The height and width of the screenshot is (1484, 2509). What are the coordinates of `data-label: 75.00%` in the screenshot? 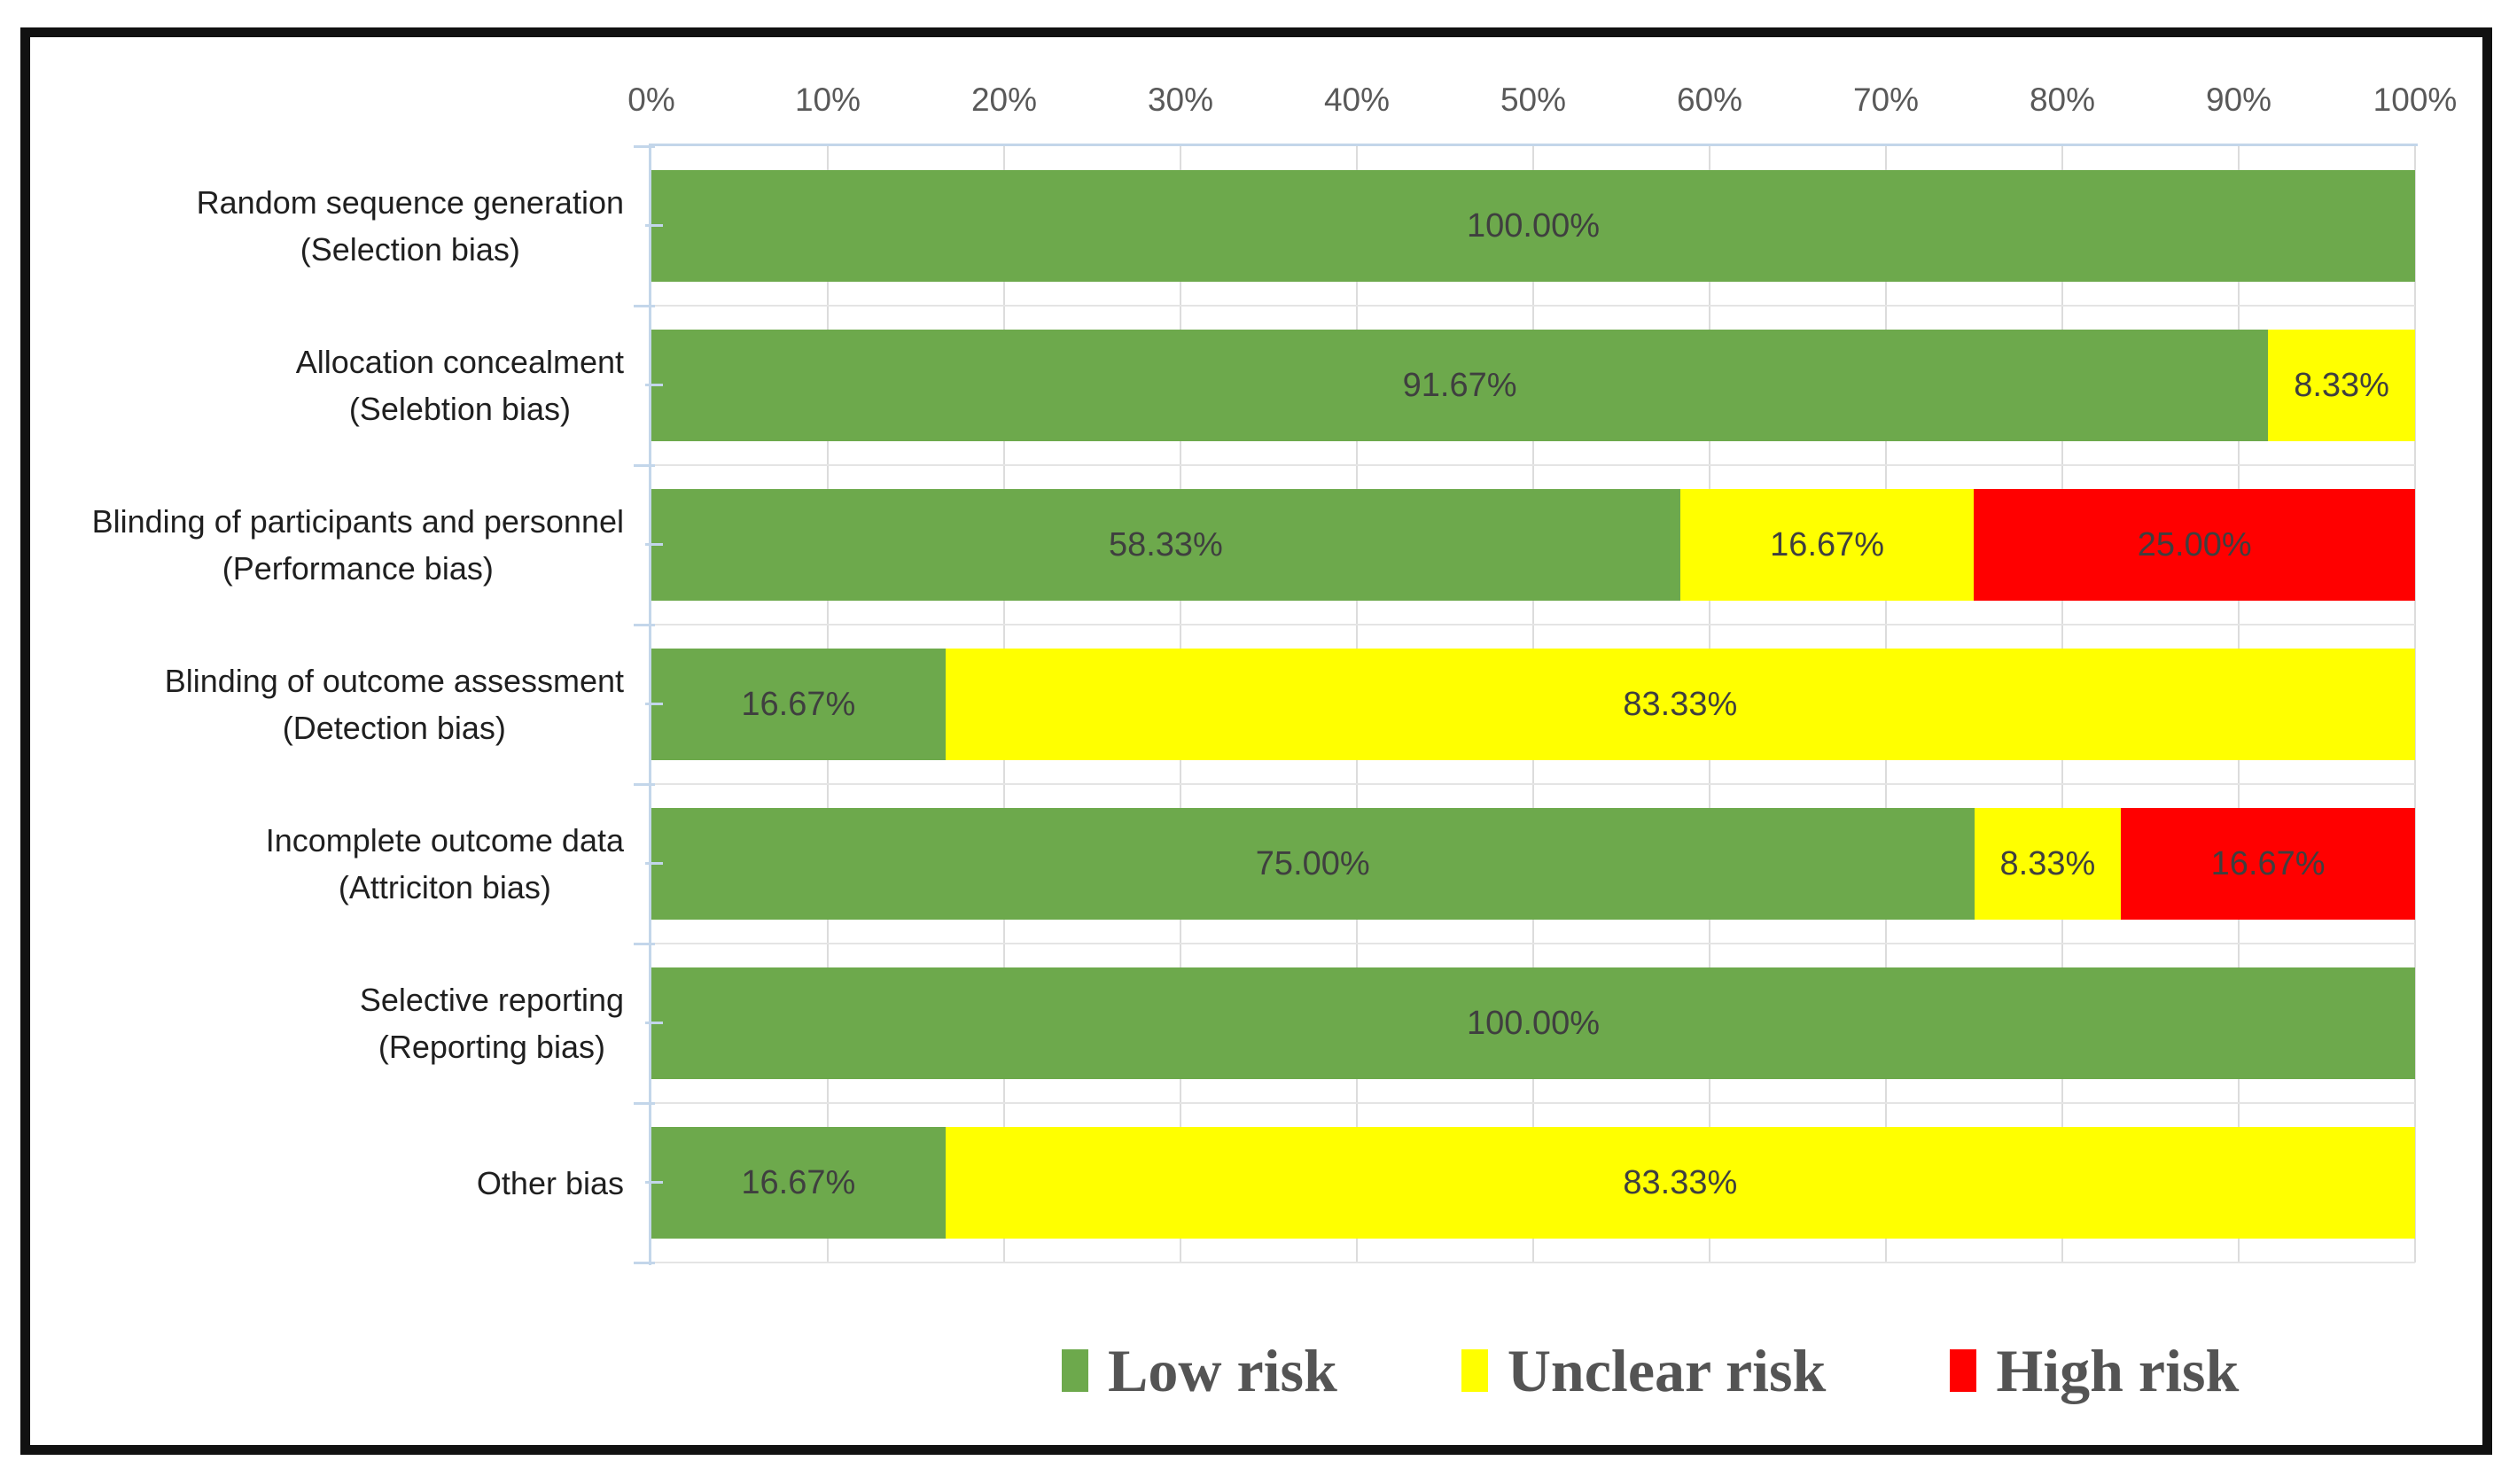 It's located at (1313, 863).